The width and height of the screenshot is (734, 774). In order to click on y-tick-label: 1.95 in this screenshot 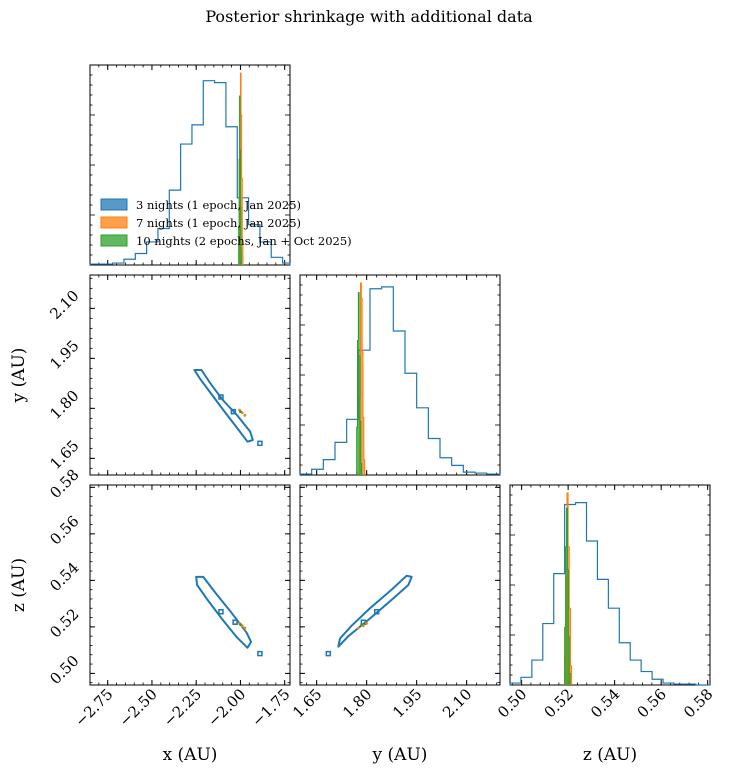, I will do `click(64, 355)`.